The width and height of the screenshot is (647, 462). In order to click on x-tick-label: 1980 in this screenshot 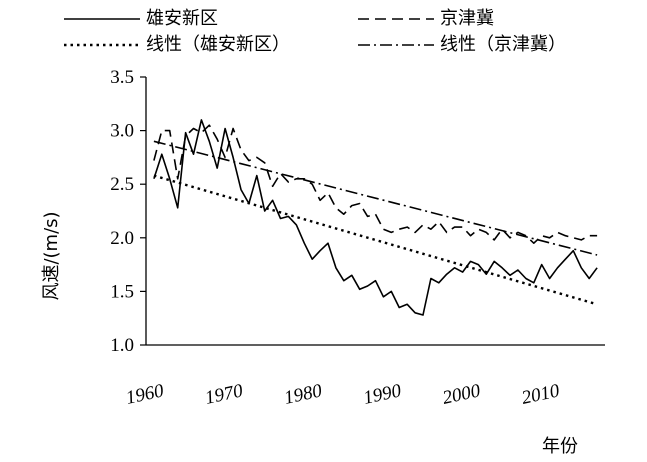, I will do `click(303, 394)`.